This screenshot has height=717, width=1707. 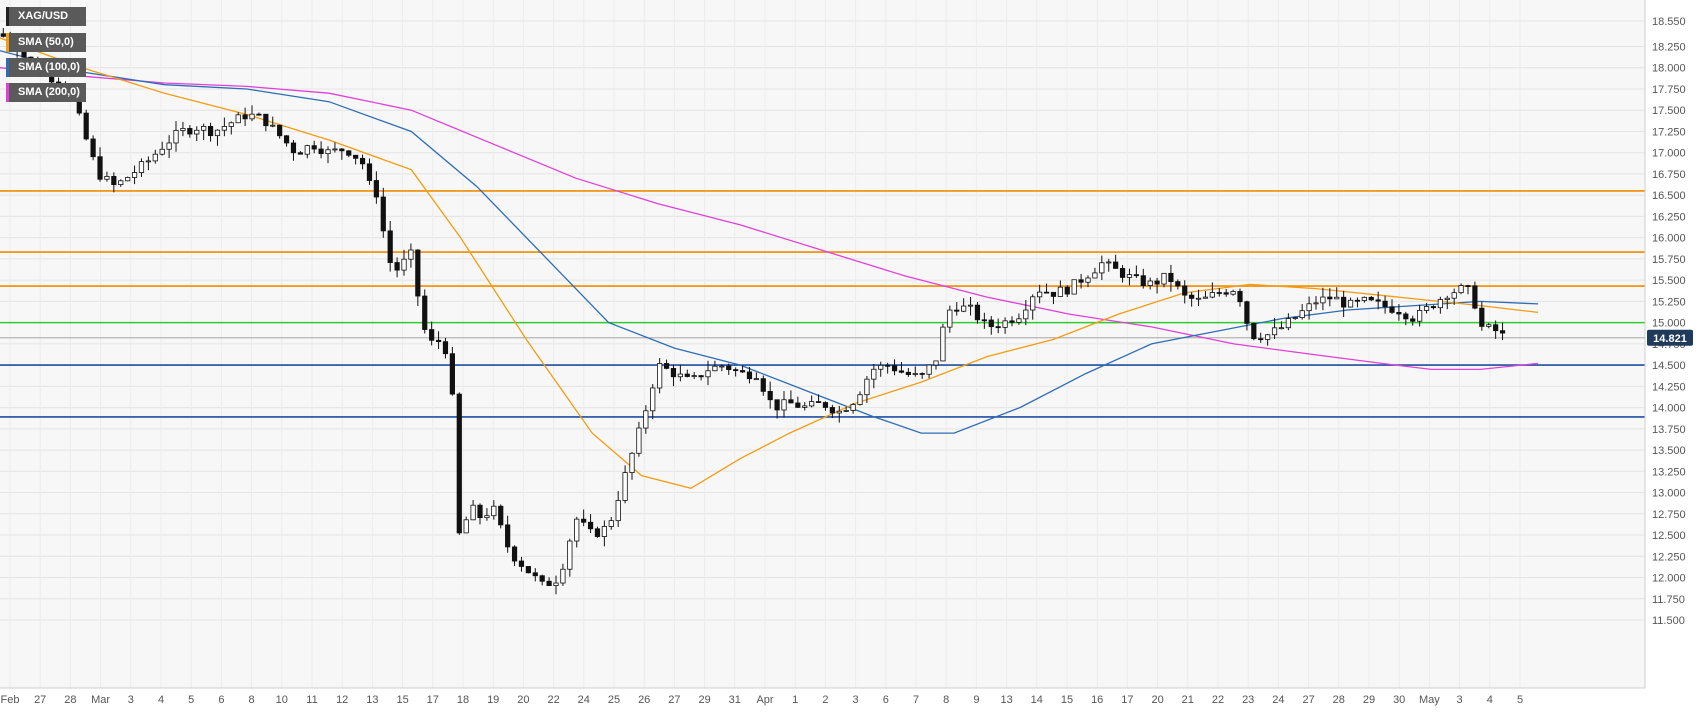 I want to click on x-tick-label: 7, so click(x=916, y=700).